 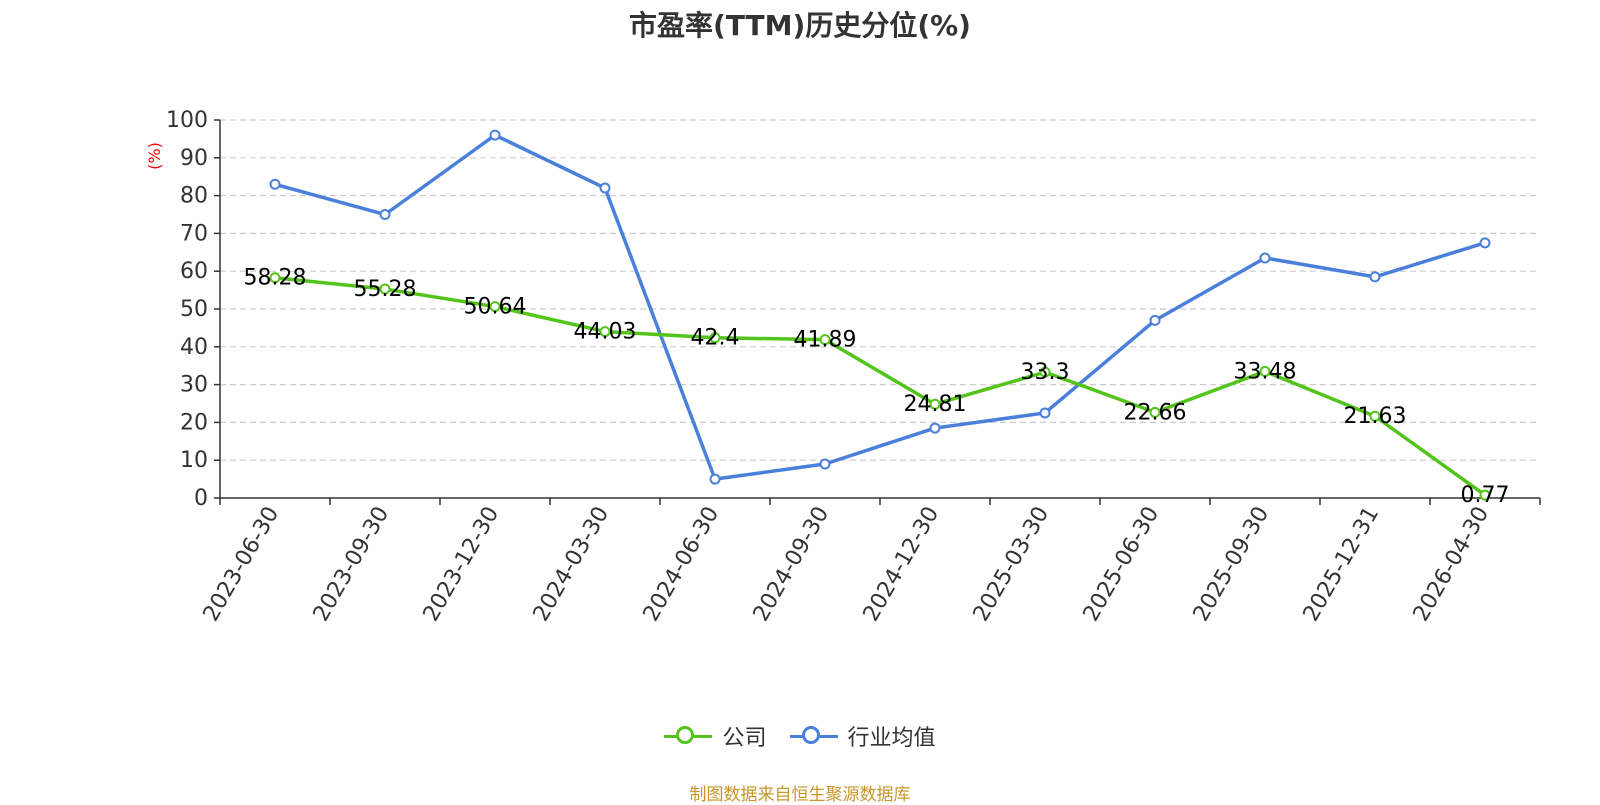 I want to click on data-label-company: 33.48, so click(x=1265, y=371).